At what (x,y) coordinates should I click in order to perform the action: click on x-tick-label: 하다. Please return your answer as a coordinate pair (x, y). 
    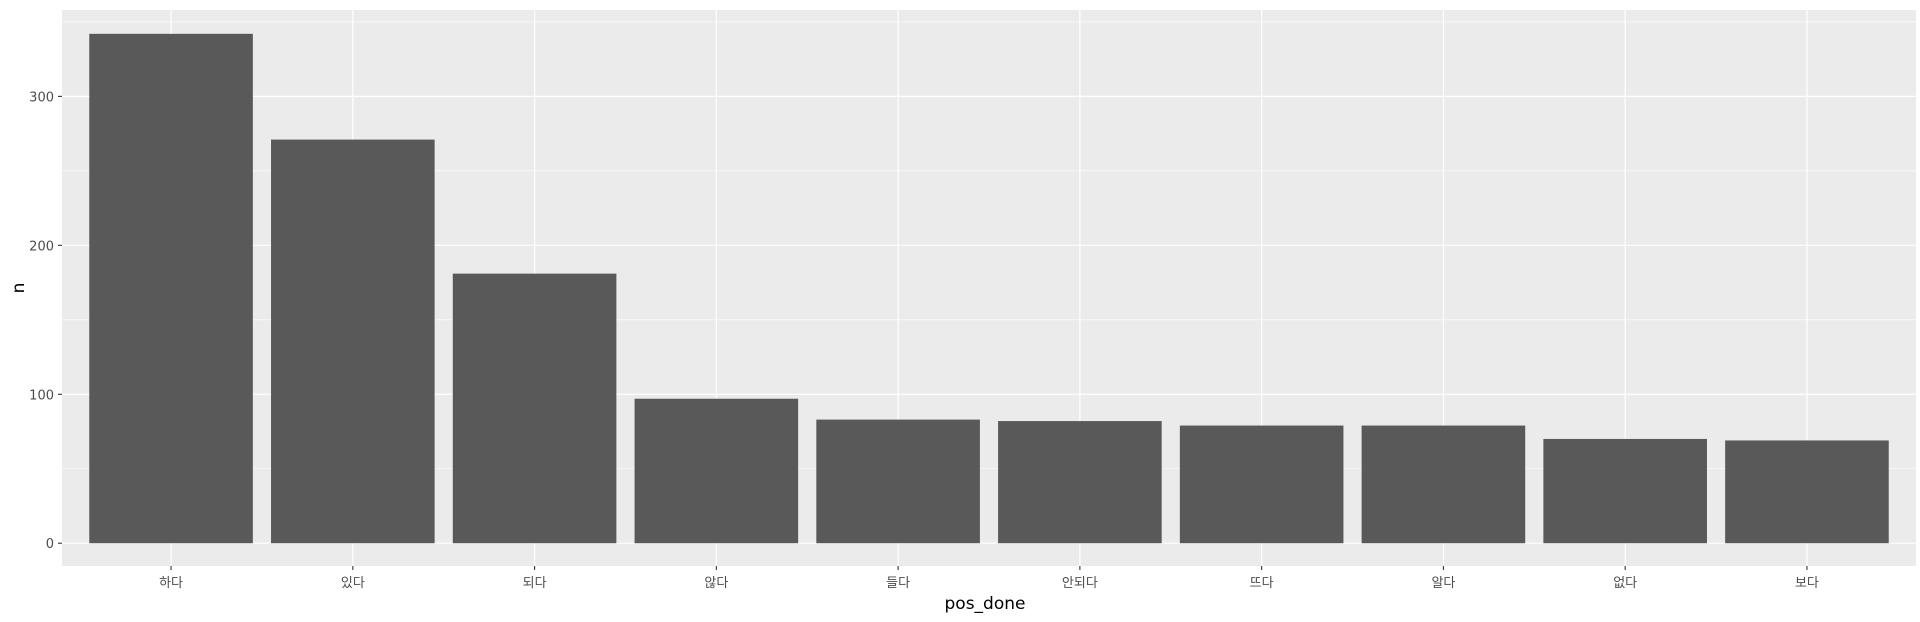
    Looking at the image, I should click on (171, 583).